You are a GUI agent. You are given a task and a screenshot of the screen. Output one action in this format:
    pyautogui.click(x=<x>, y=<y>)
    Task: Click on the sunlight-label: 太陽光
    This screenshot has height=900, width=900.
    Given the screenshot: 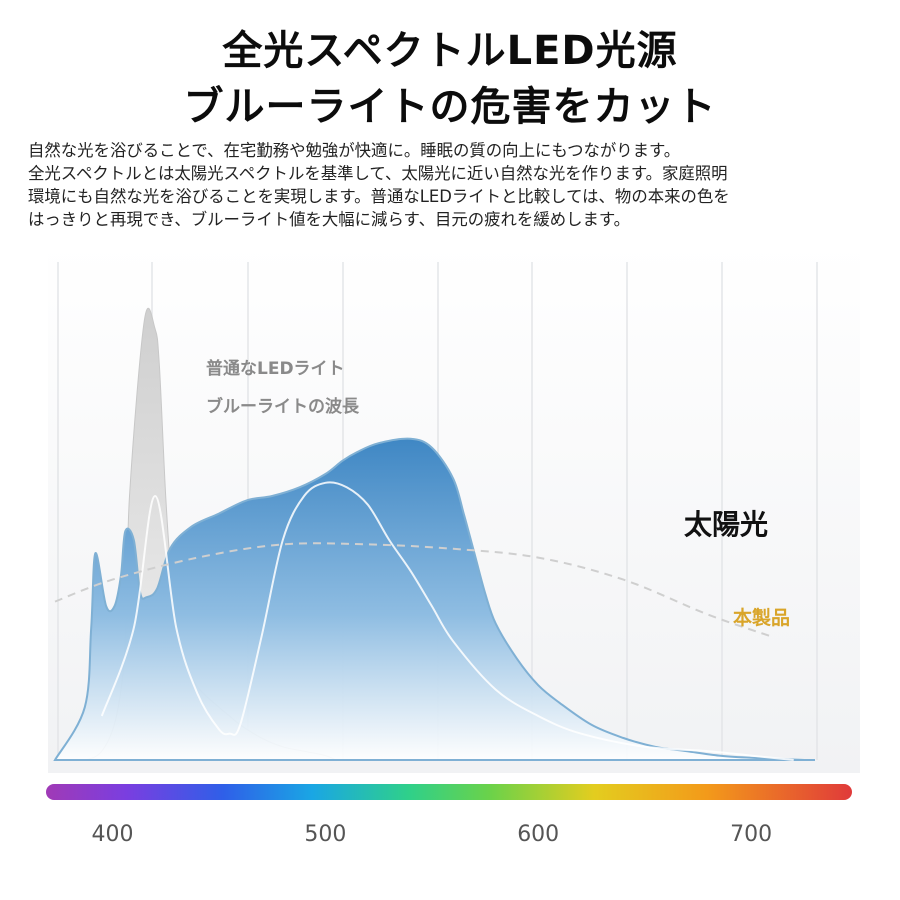 What is the action you would take?
    pyautogui.click(x=726, y=524)
    